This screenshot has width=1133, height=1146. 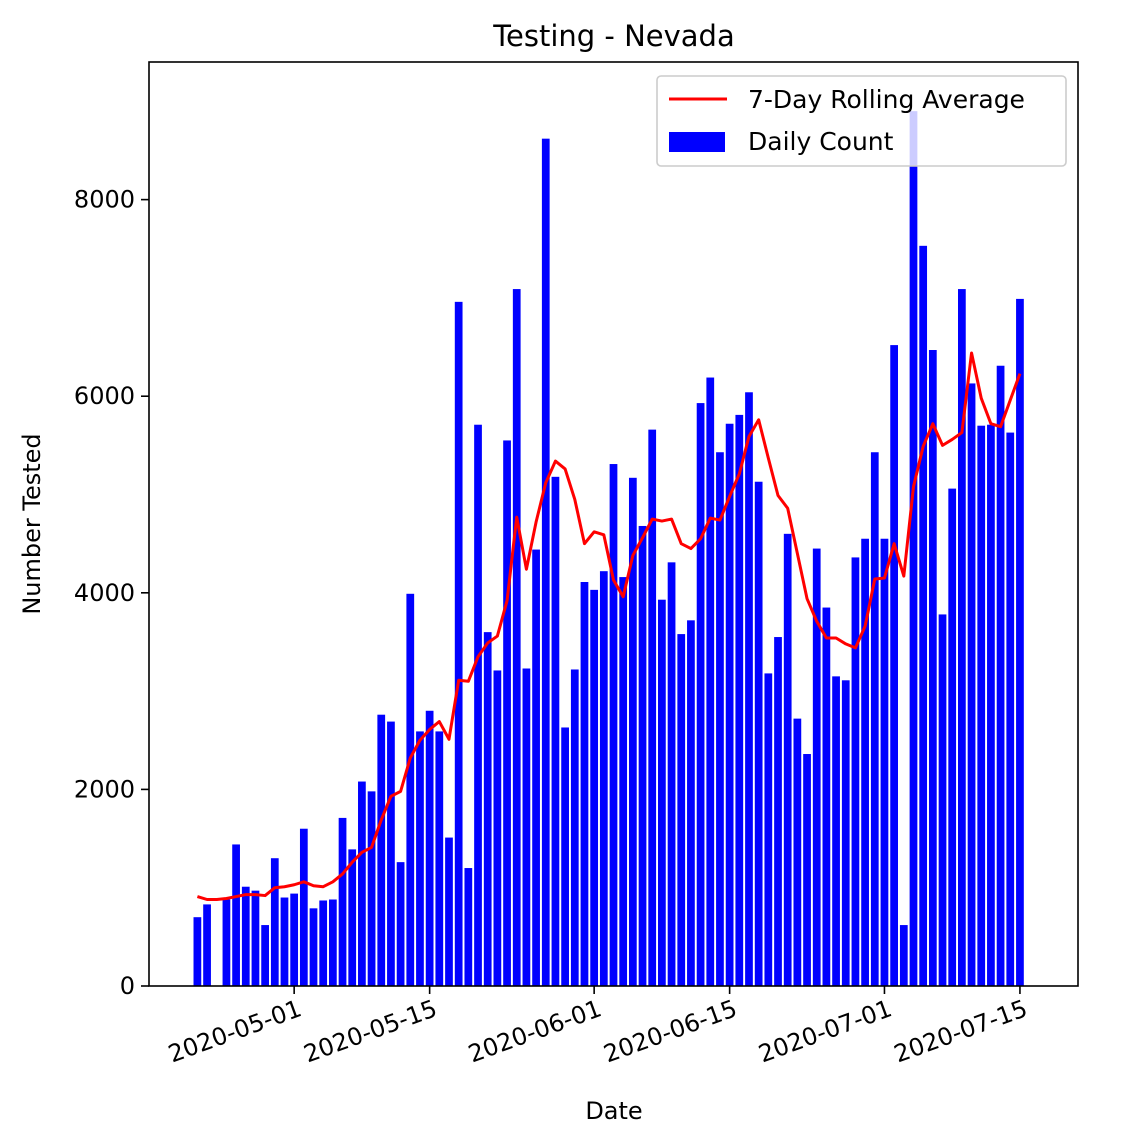 What do you see at coordinates (127, 986) in the screenshot?
I see `y-tick-label: 0` at bounding box center [127, 986].